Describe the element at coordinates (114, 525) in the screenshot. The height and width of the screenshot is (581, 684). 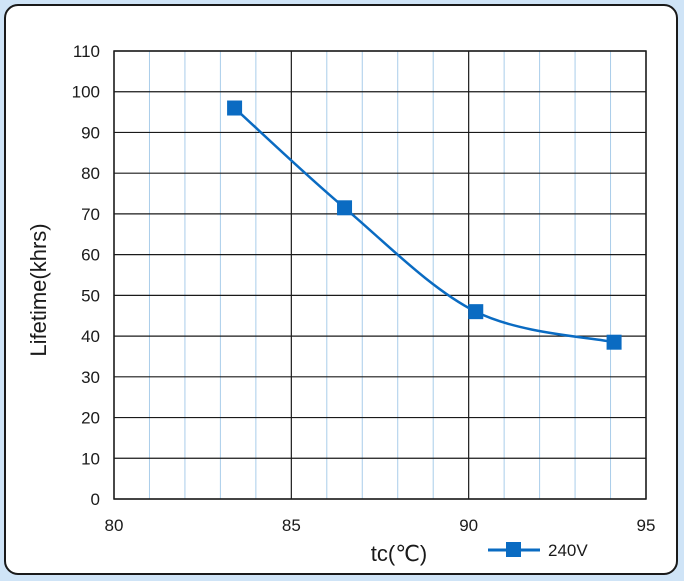
I see `x-tick-label: 80` at that location.